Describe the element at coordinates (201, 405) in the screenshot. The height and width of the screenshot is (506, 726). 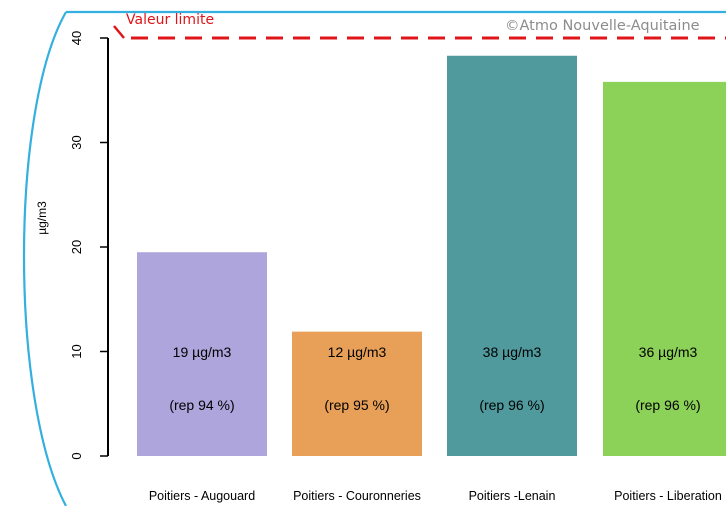
I see `bar-rep-label: (rep 94 %)` at that location.